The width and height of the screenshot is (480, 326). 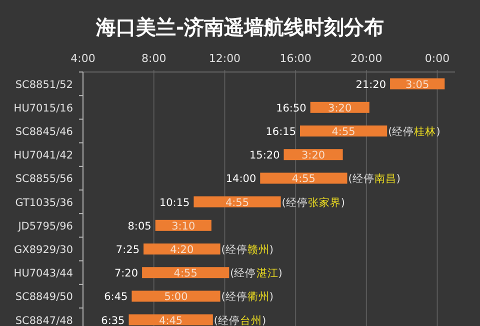 I want to click on y-tick-label: SC8847/48, so click(x=44, y=320).